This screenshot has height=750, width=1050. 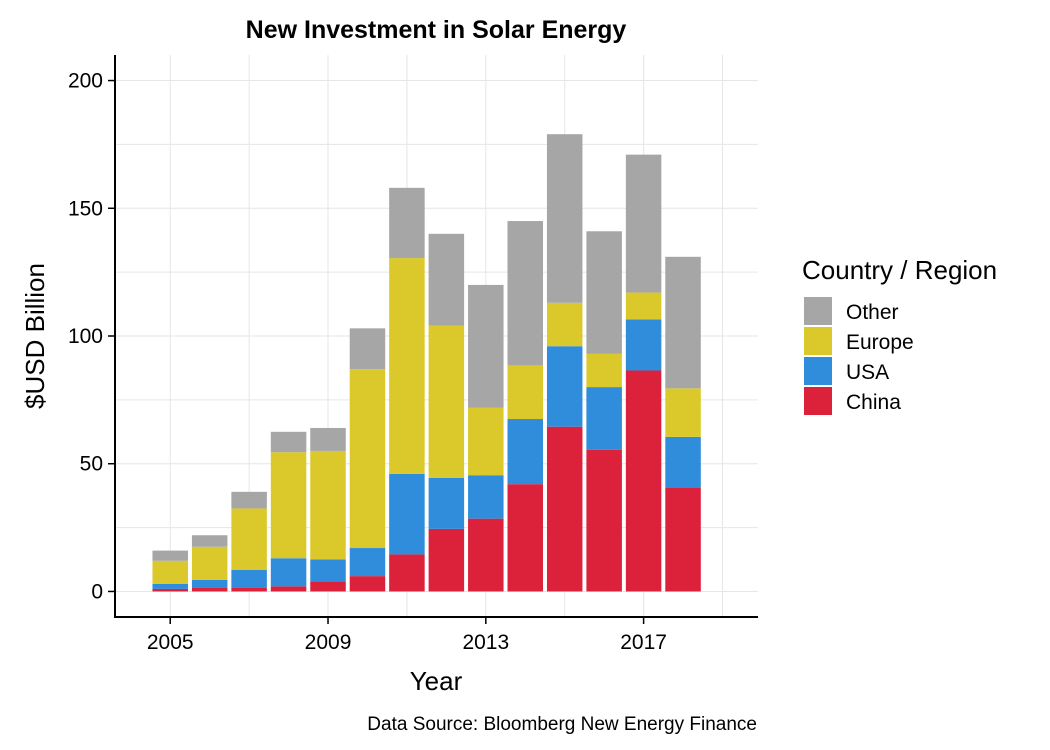 I want to click on legend-swatch-other, so click(x=818, y=311).